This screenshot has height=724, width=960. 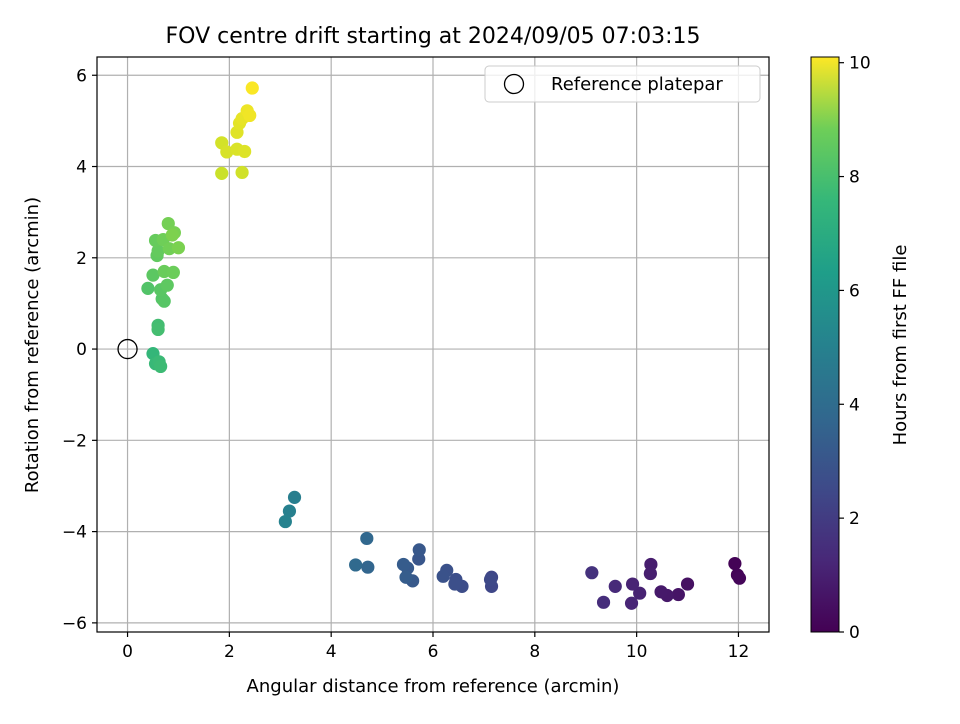 I want to click on colorbar: 0 2 4 6 8 10 Hours from first FF file, so click(x=860, y=348).